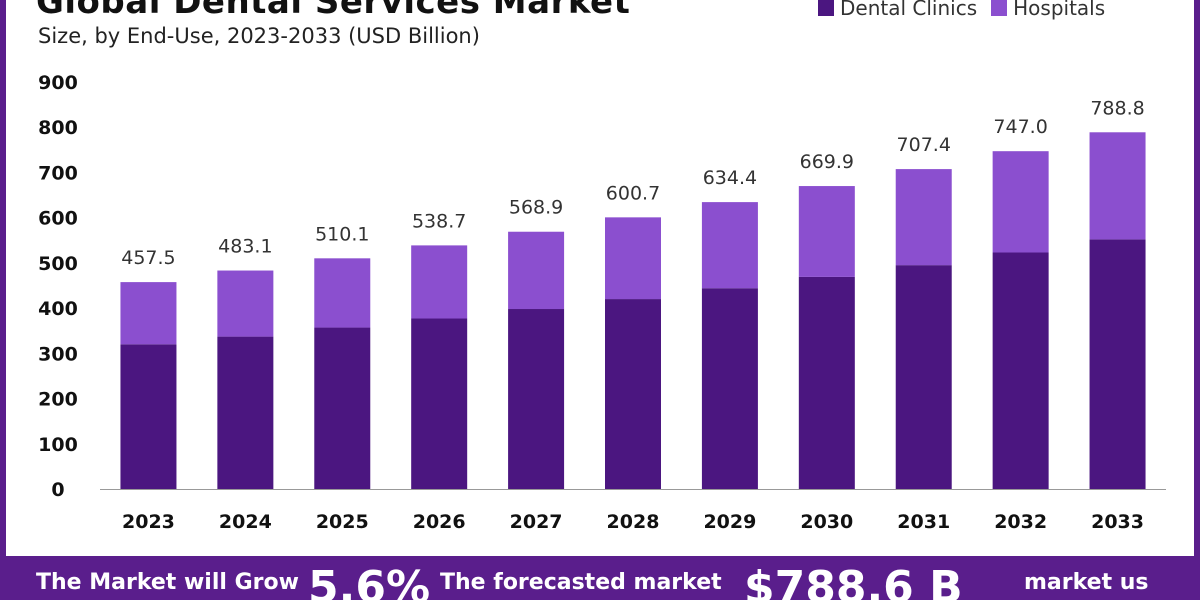 The width and height of the screenshot is (1200, 600). What do you see at coordinates (1020, 522) in the screenshot?
I see `x-tick-label: 2032` at bounding box center [1020, 522].